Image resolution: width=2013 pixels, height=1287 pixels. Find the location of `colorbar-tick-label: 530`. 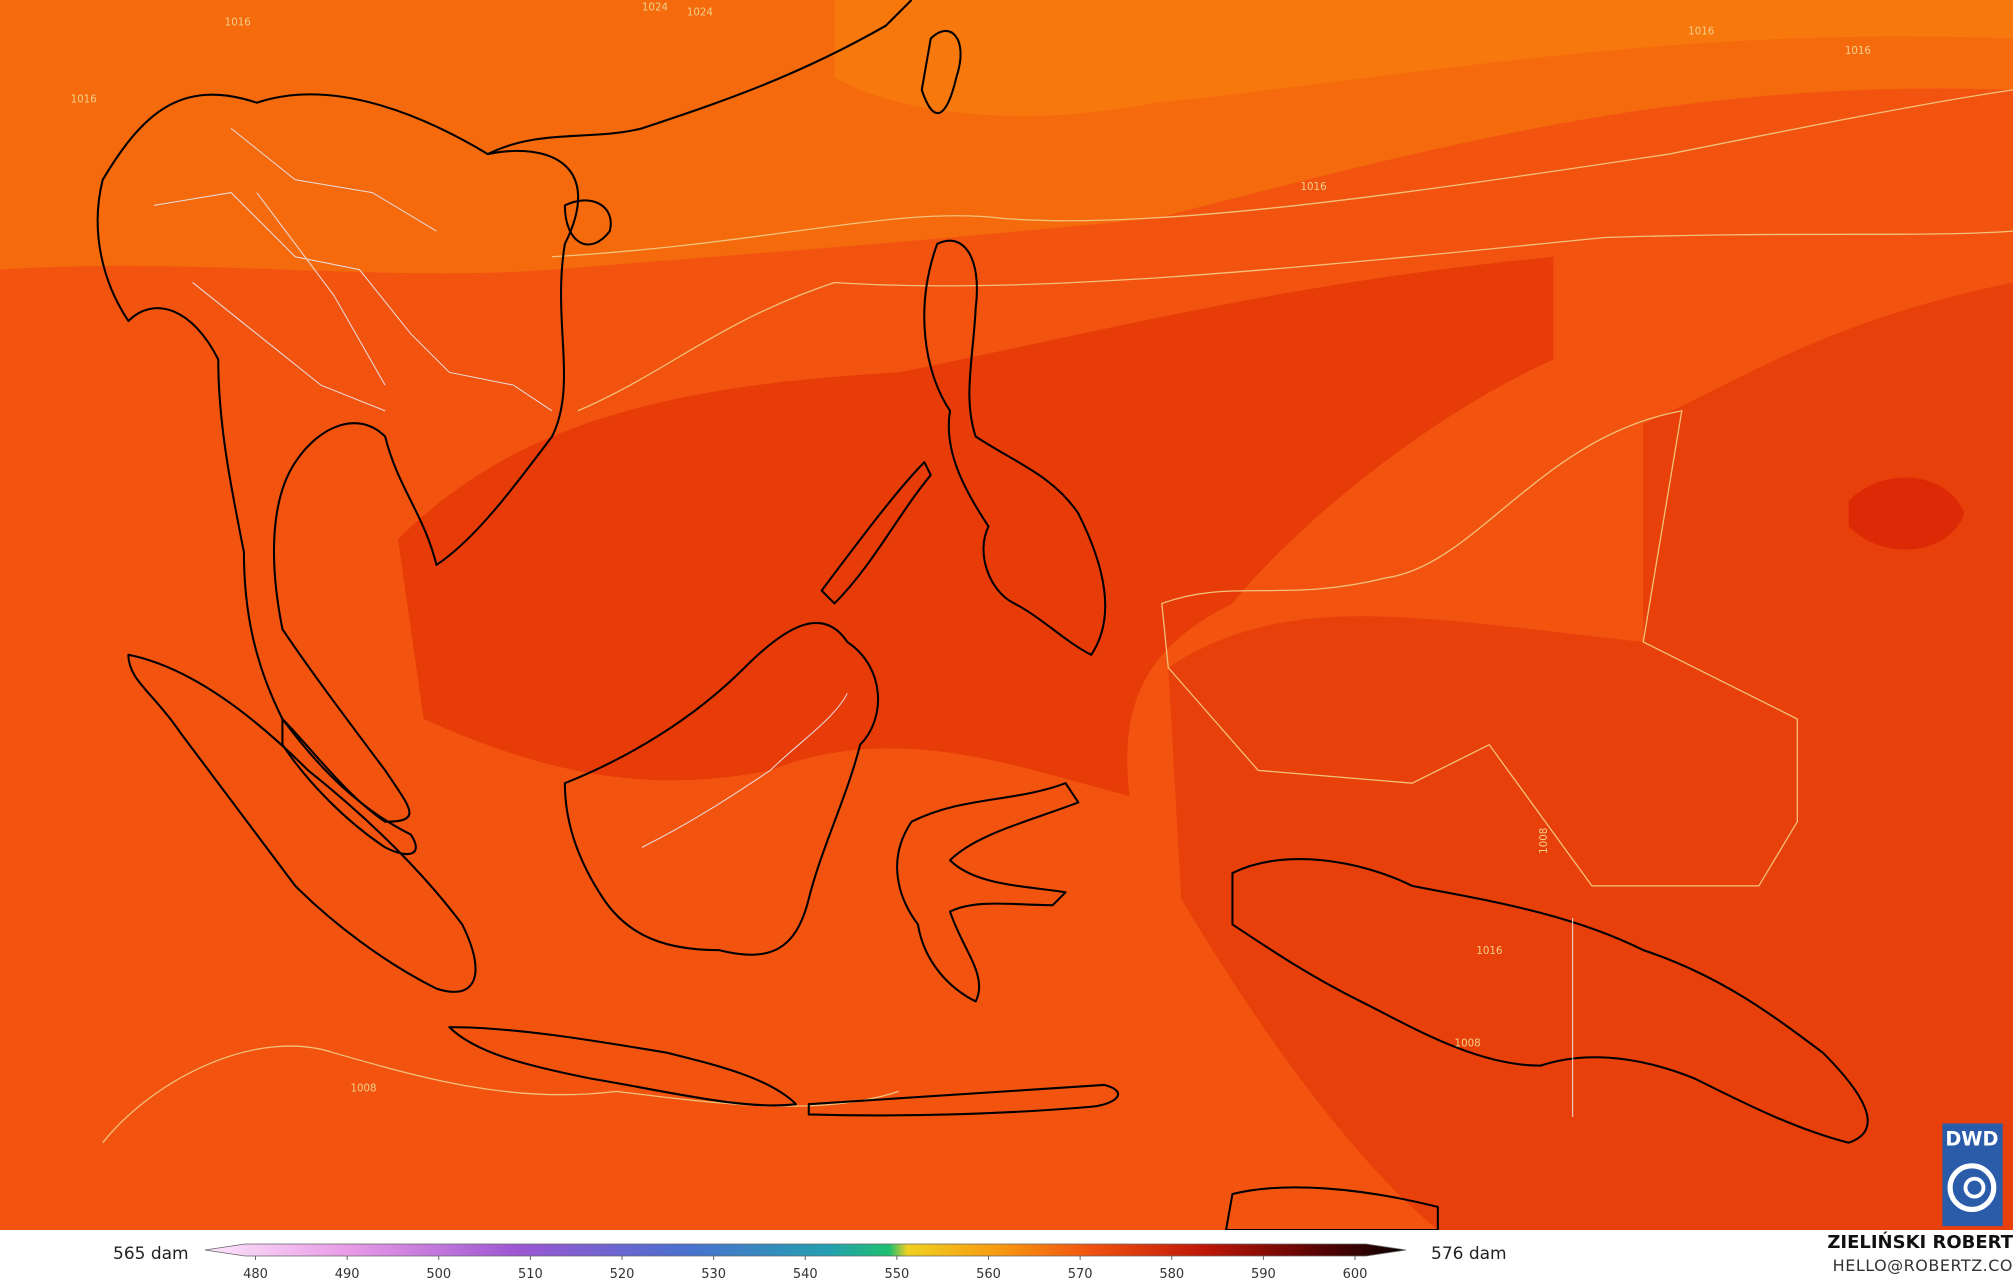

colorbar-tick-label: 530 is located at coordinates (713, 1274).